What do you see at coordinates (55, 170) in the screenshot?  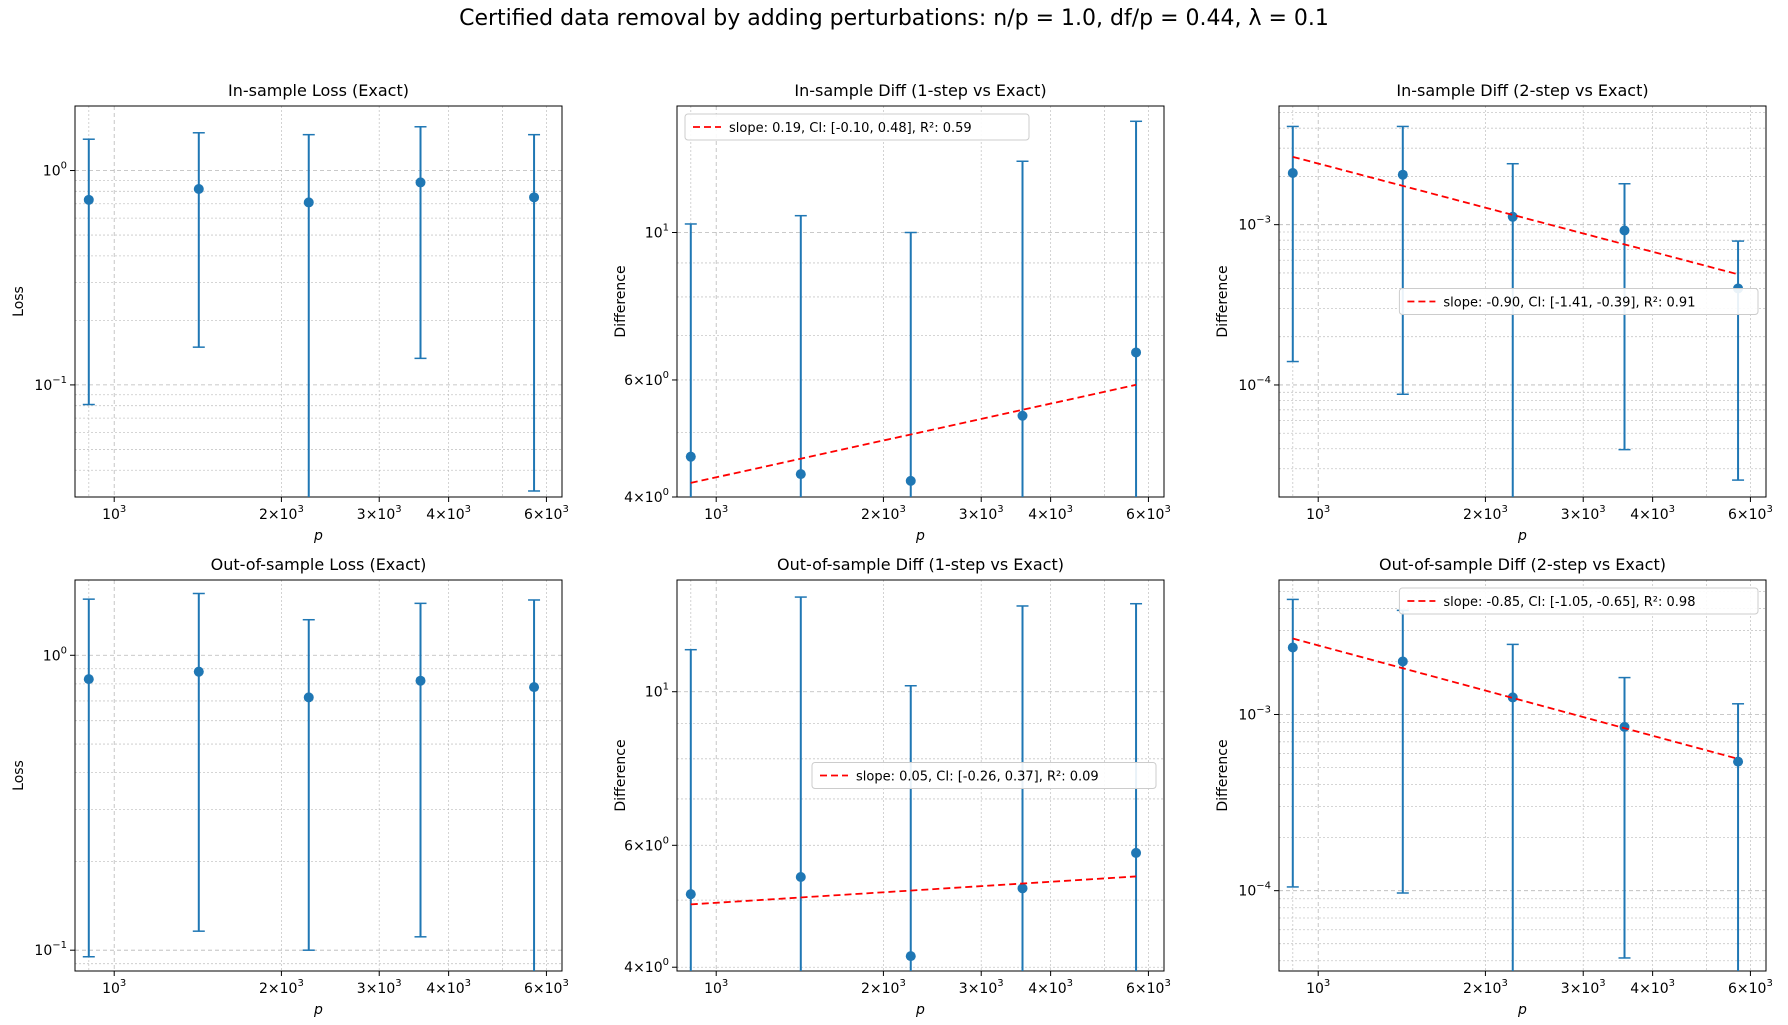 I see `y-tick-label: 10⁰` at bounding box center [55, 170].